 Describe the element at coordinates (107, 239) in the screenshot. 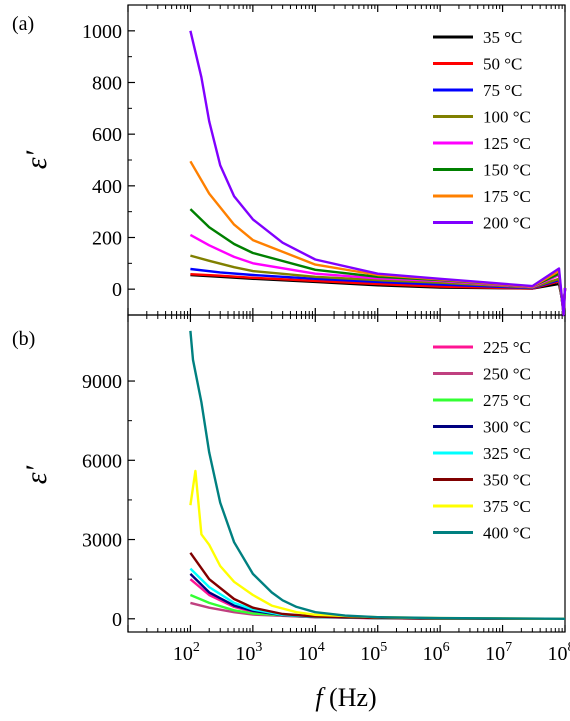

I see `y-tick-label-a: 200` at that location.